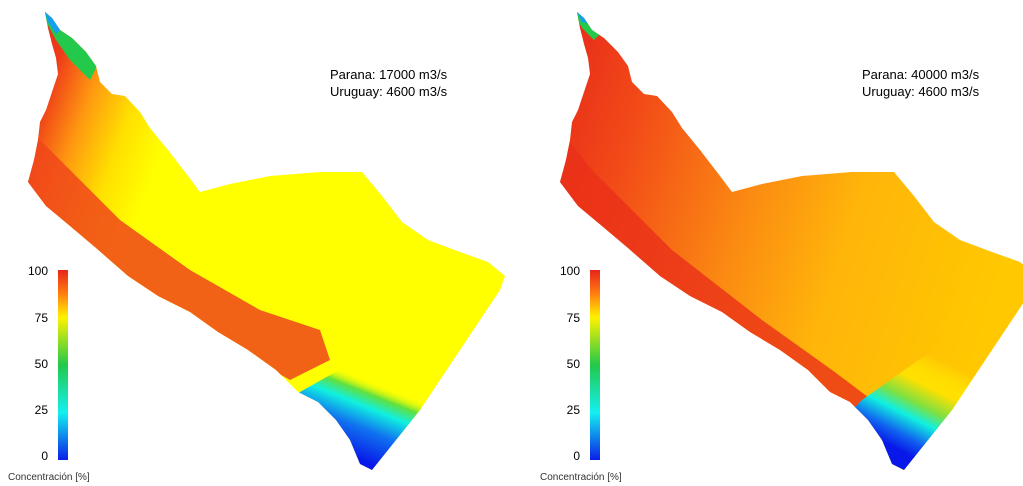  Describe the element at coordinates (389, 74) in the screenshot. I see `parana-flow-text: Parana: 17000 m3/s` at that location.